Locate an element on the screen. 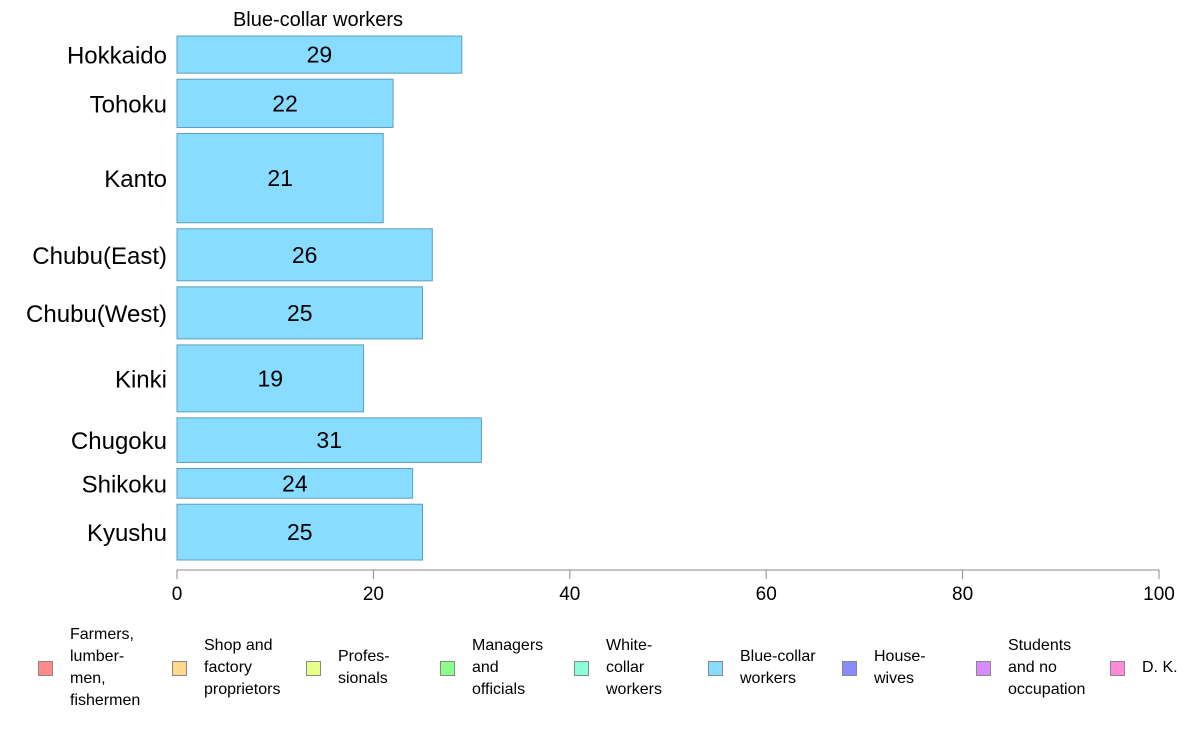 This screenshot has width=1188, height=736. bar-value-label: 29 is located at coordinates (320, 55).